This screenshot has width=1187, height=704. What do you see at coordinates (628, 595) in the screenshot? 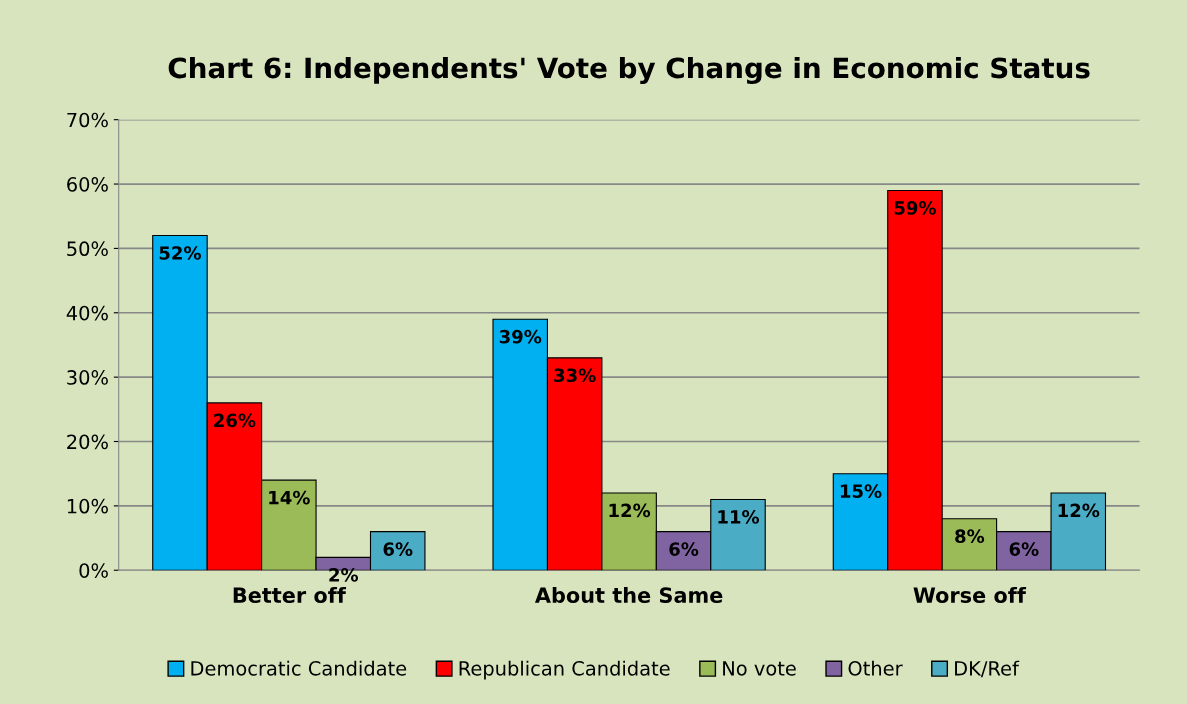
I see `x-tick-label: About the Same` at bounding box center [628, 595].